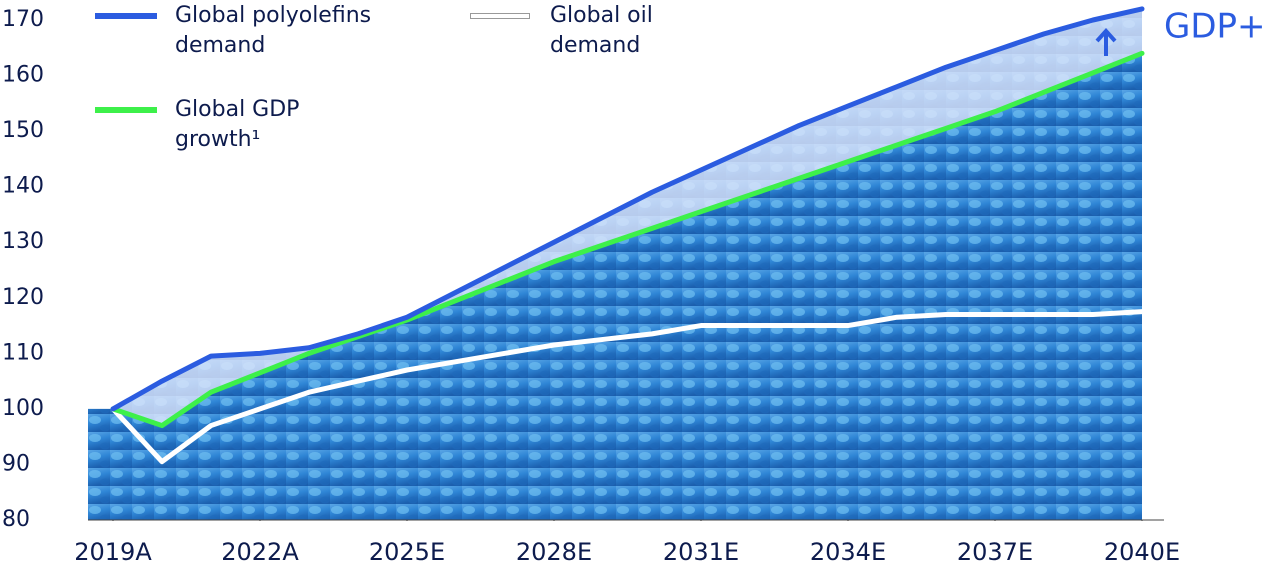  What do you see at coordinates (554, 552) in the screenshot?
I see `x-tick-label: 2028E` at bounding box center [554, 552].